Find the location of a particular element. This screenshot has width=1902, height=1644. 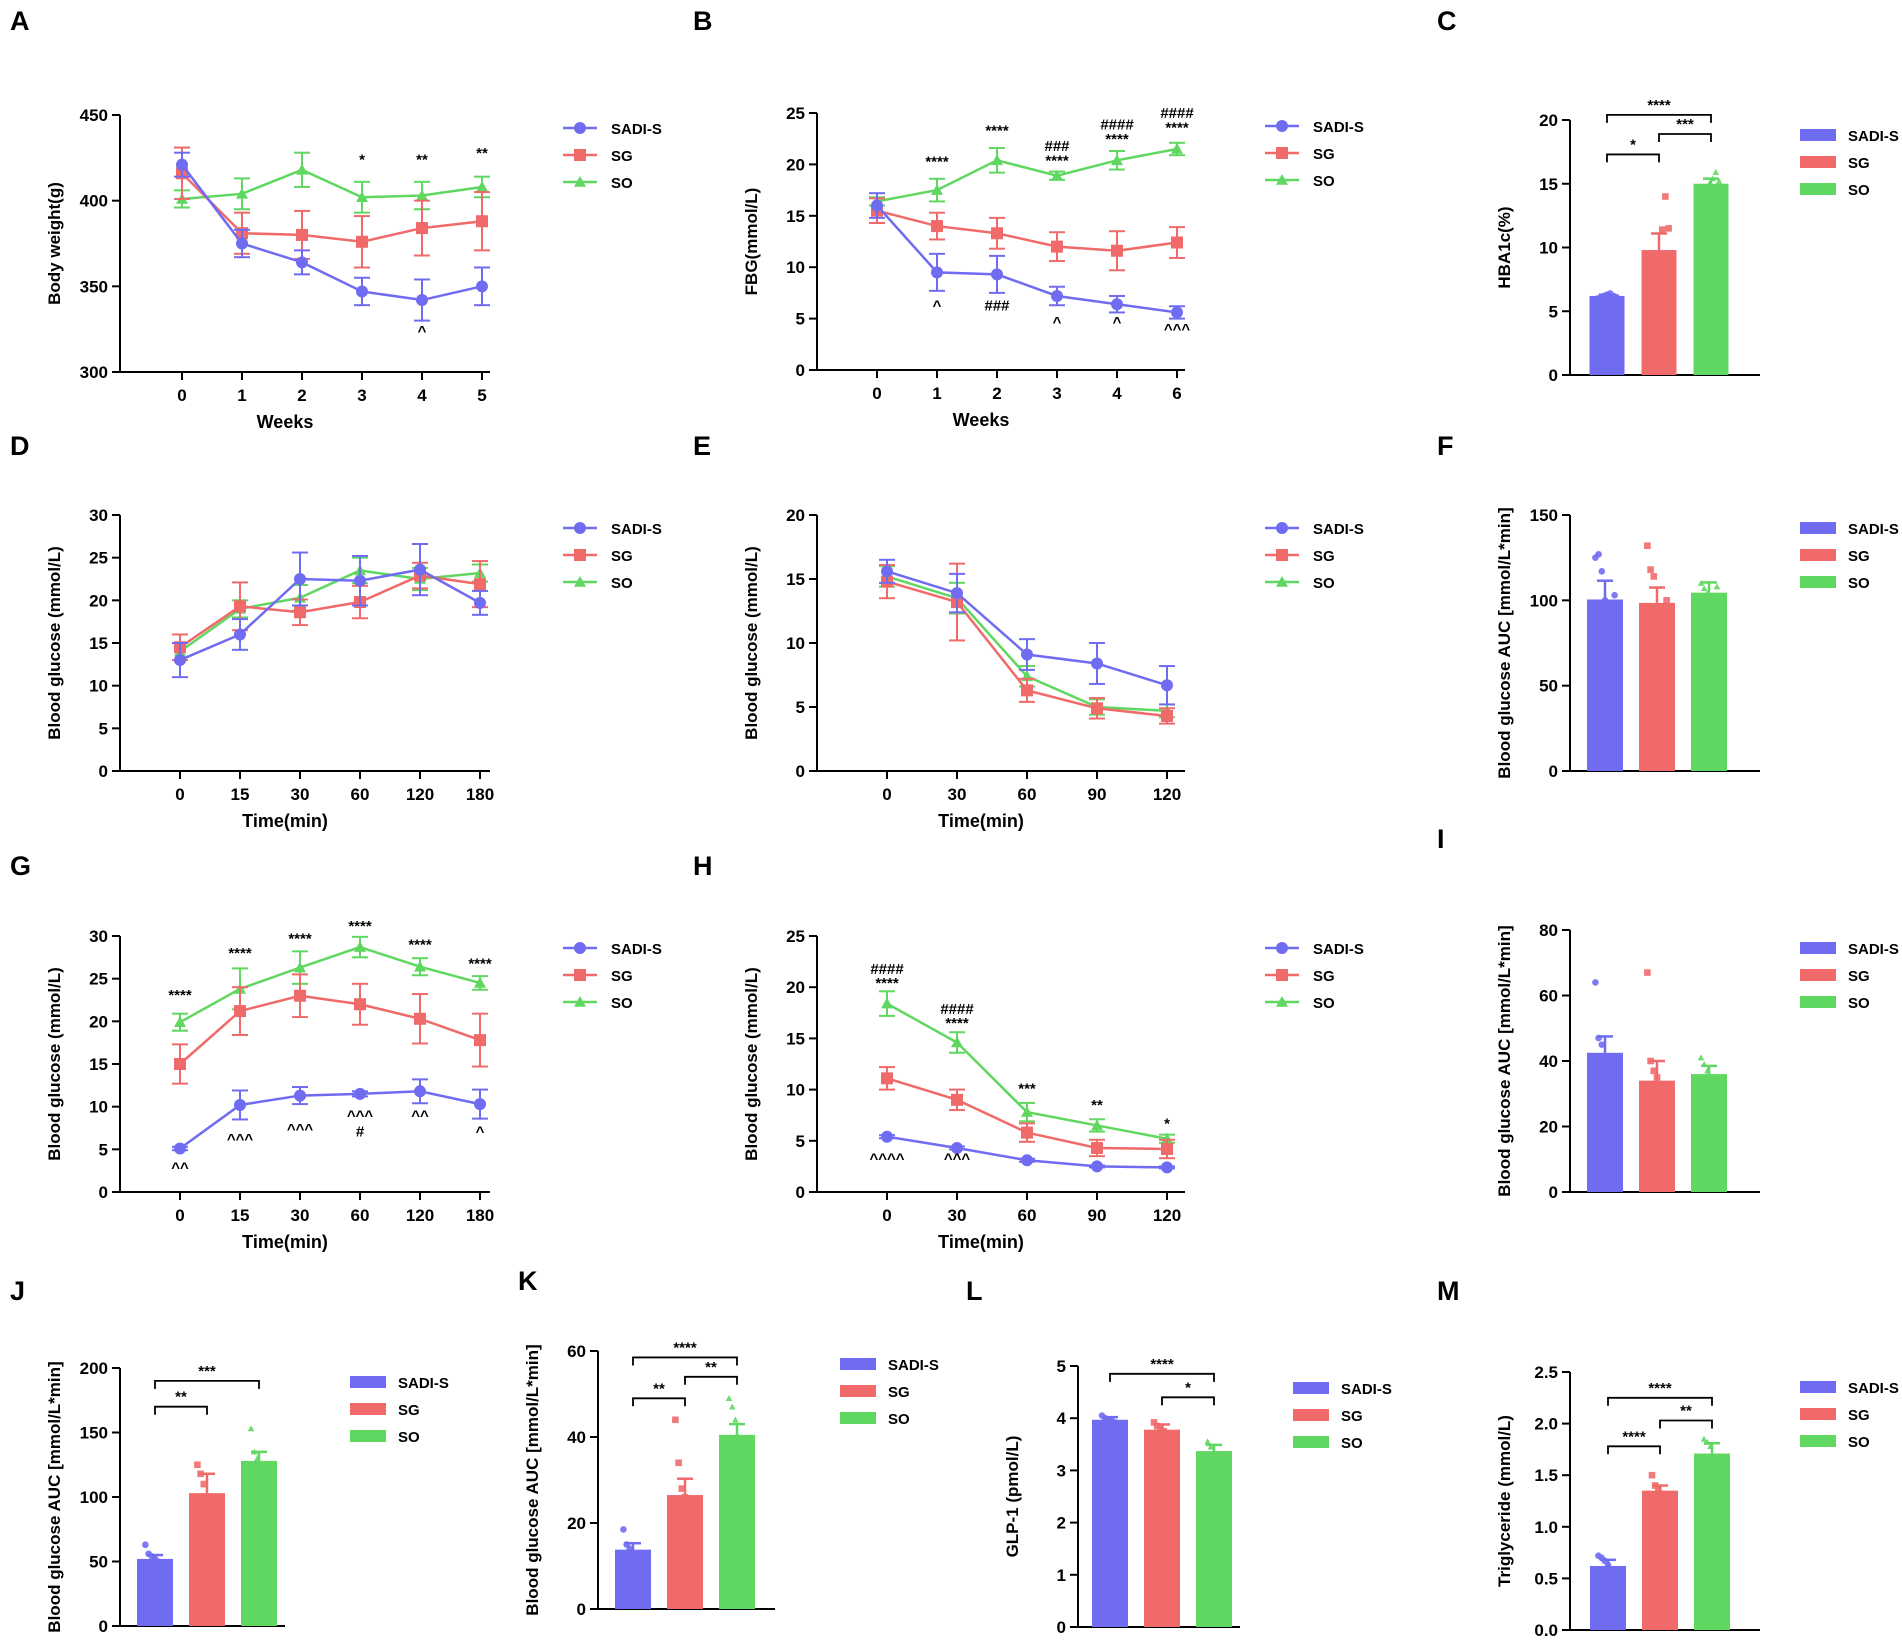

y-tick-label: 2.0 is located at coordinates (1546, 1424).